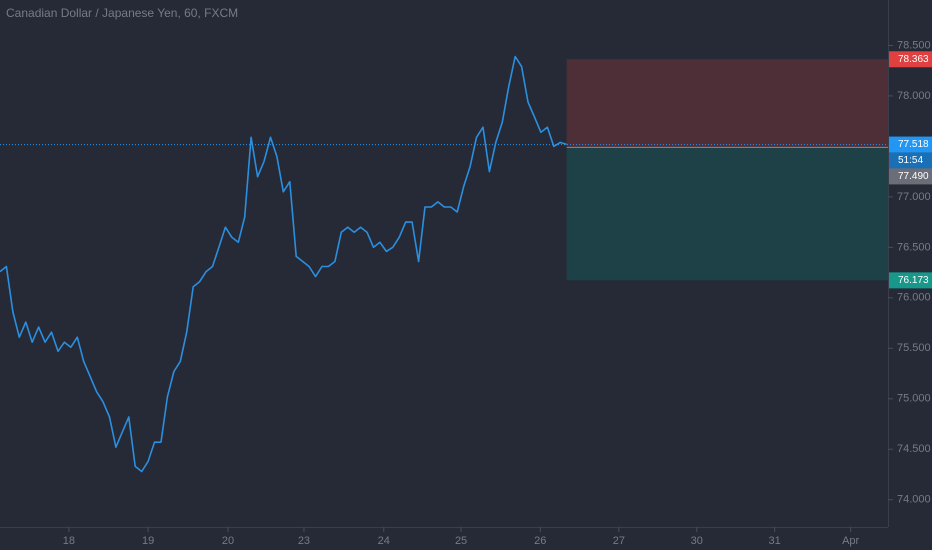  I want to click on stop-label-bg, so click(910, 59).